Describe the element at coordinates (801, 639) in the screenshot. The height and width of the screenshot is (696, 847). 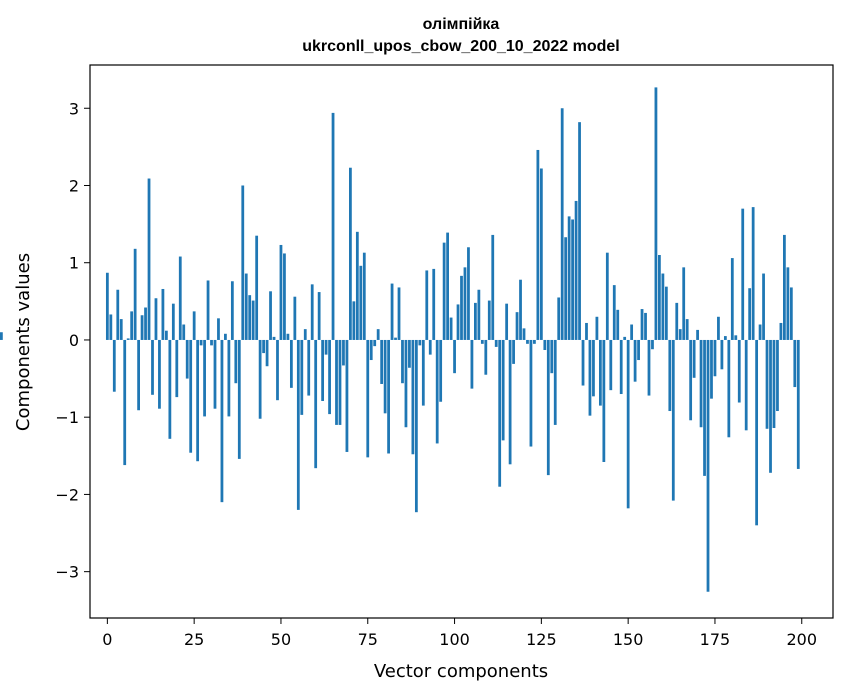
I see `x-tick-label: 200` at that location.